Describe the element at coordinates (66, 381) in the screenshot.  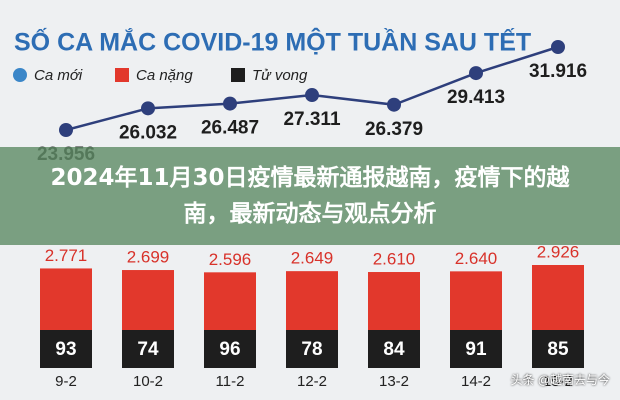
I see `x-tick-label: 9-2` at that location.